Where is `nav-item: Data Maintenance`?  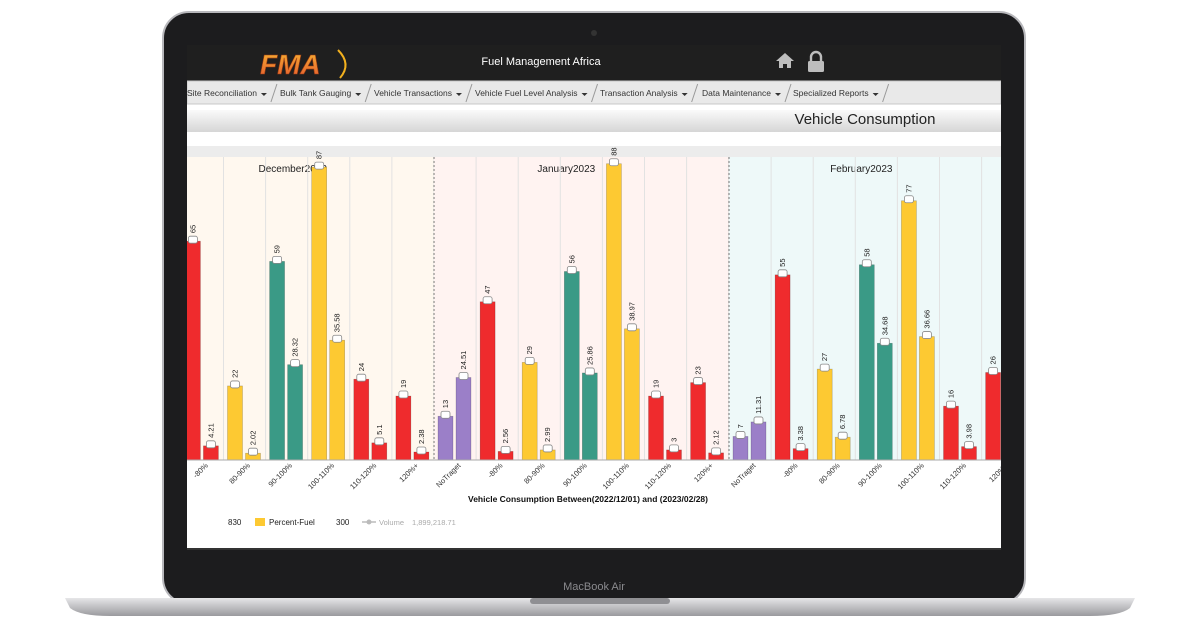
nav-item: Data Maintenance is located at coordinates (736, 93).